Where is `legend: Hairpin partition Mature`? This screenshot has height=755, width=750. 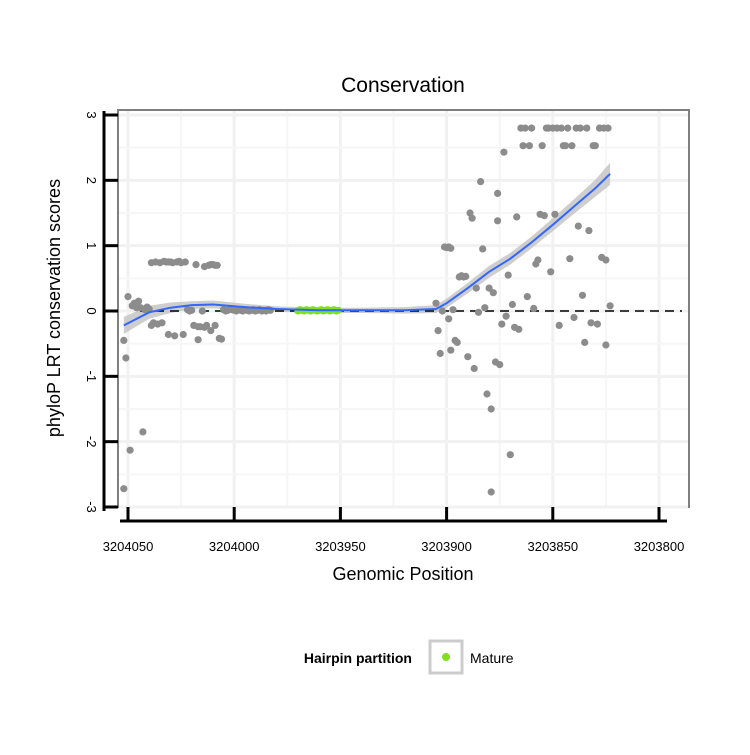 legend: Hairpin partition Mature is located at coordinates (409, 657).